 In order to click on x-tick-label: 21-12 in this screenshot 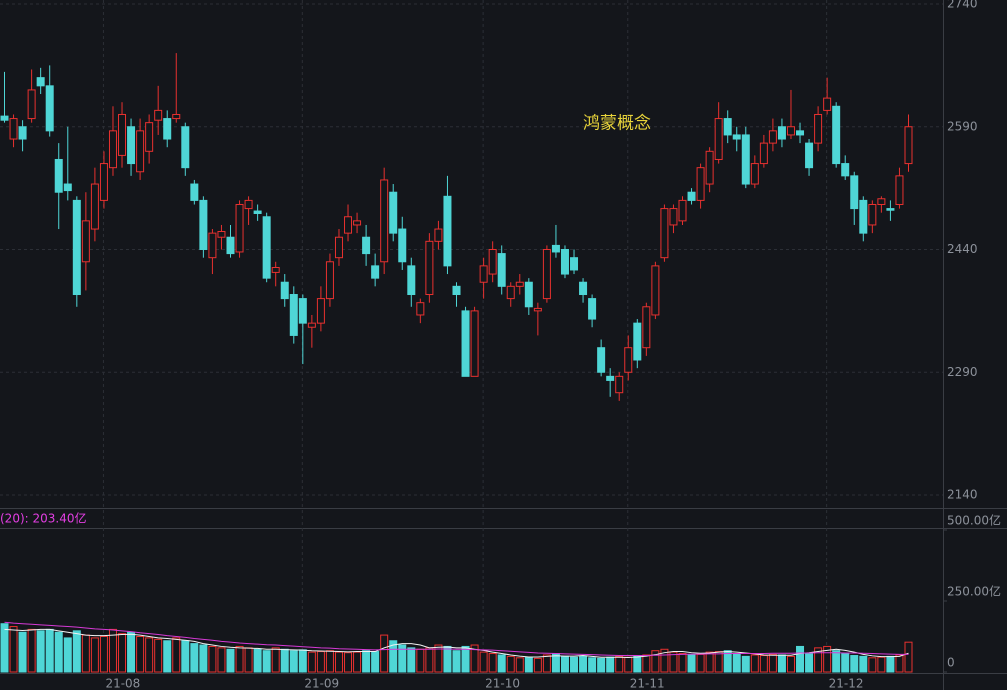, I will do `click(846, 683)`.